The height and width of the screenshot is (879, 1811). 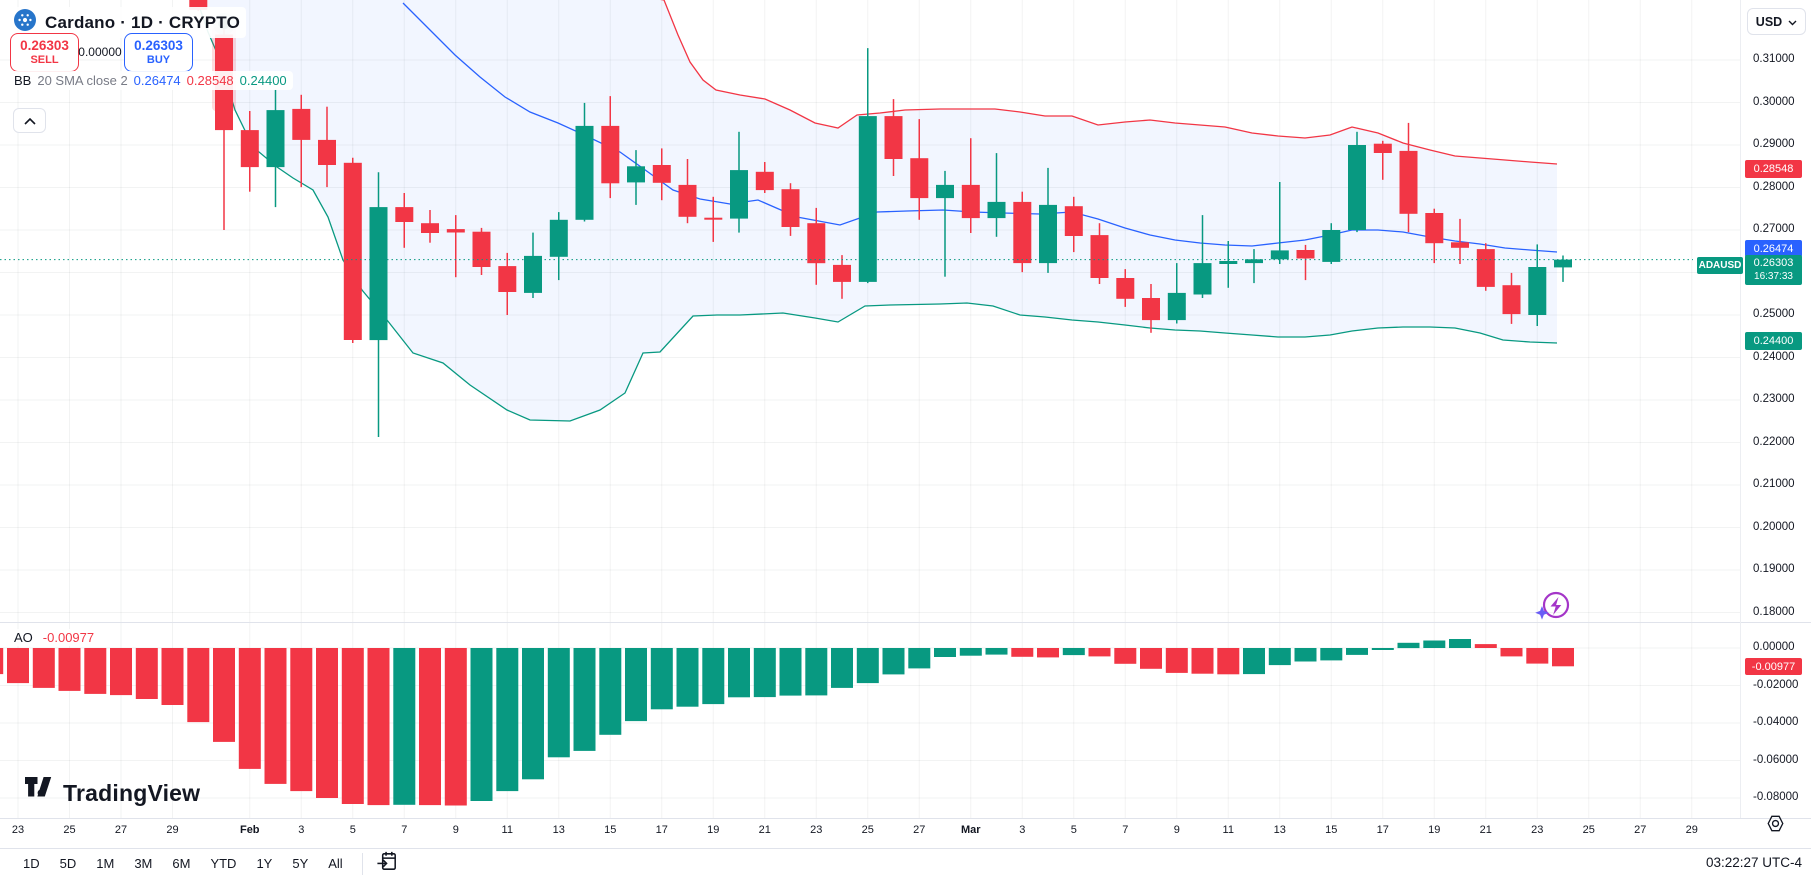 What do you see at coordinates (157, 80) in the screenshot?
I see `bb-basis-value: 0.26474` at bounding box center [157, 80].